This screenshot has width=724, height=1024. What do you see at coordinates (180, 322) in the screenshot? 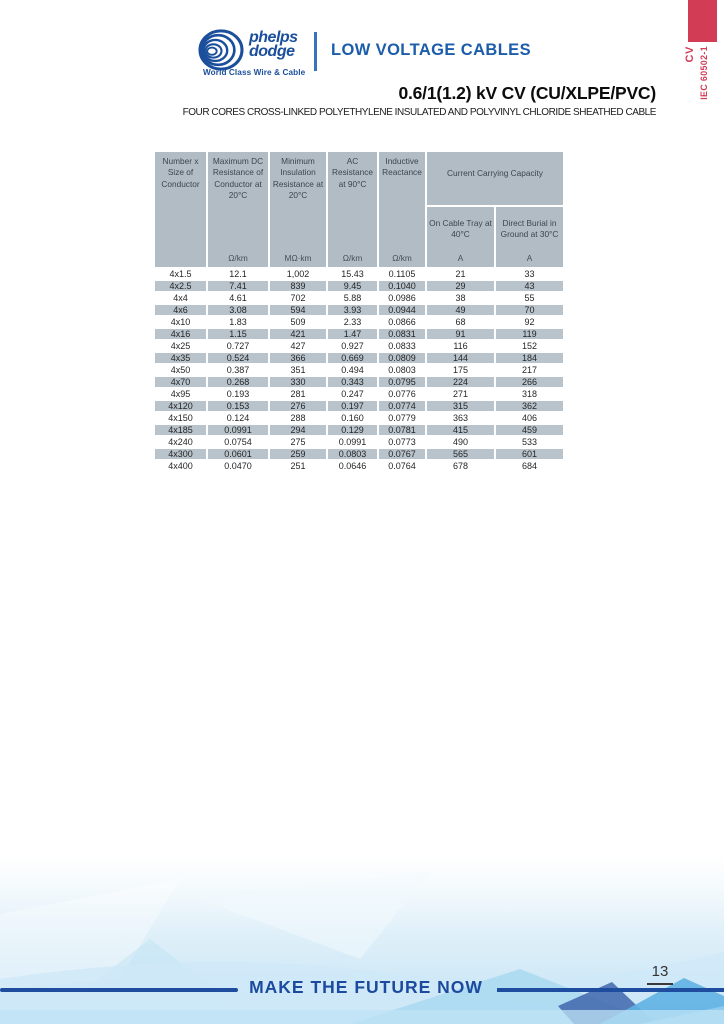
I see `table-cell: 4x10` at bounding box center [180, 322].